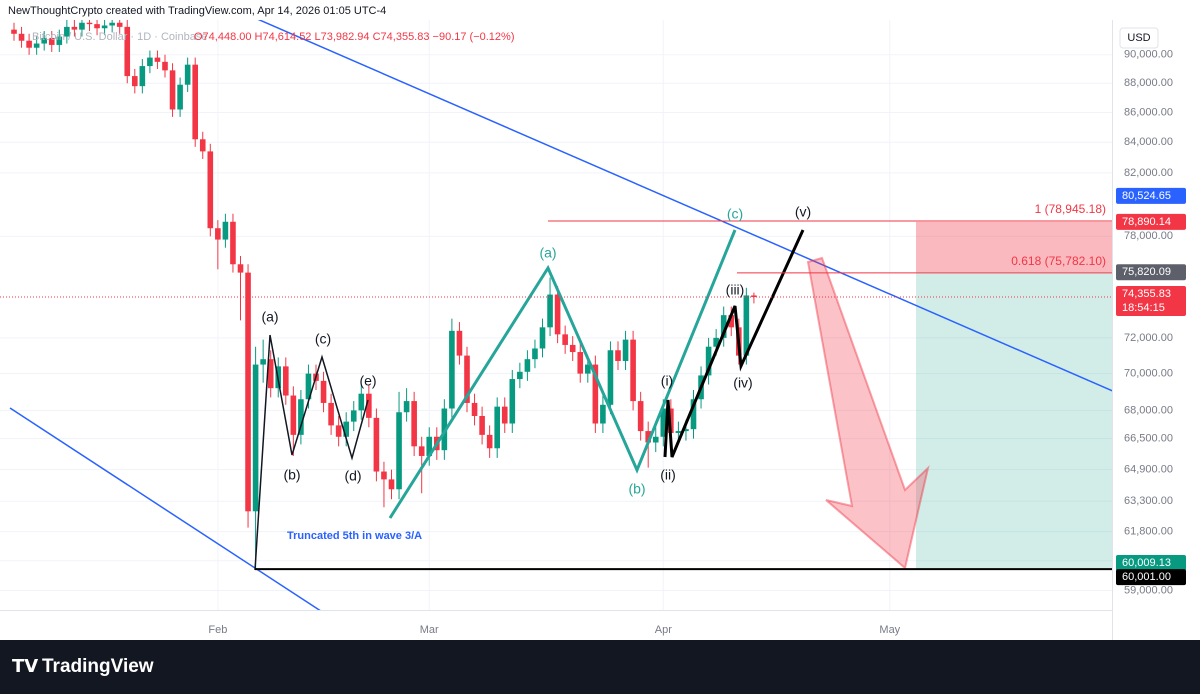  What do you see at coordinates (1014, 247) in the screenshot?
I see `stop-zone` at bounding box center [1014, 247].